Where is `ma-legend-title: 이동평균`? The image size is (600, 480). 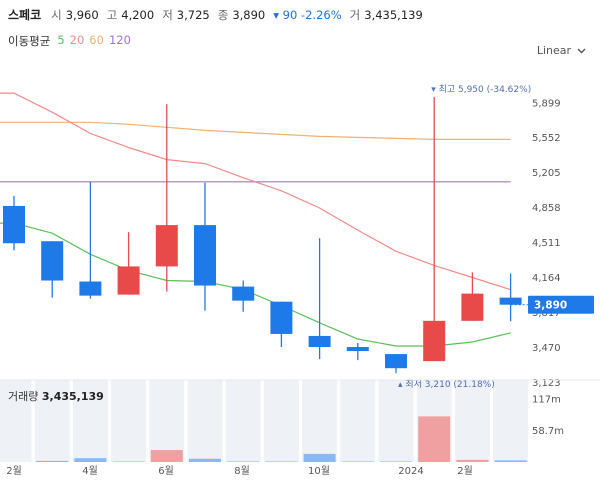
ma-legend-title: 이동평균 is located at coordinates (29, 41).